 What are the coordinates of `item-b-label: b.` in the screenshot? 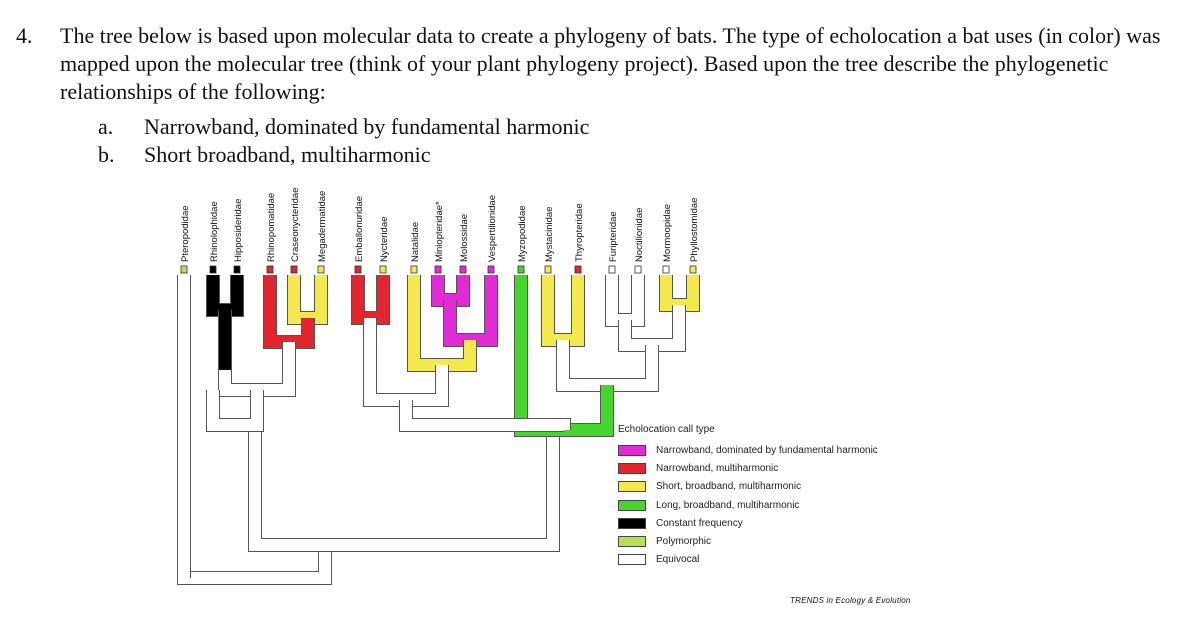 It's located at (106, 154).